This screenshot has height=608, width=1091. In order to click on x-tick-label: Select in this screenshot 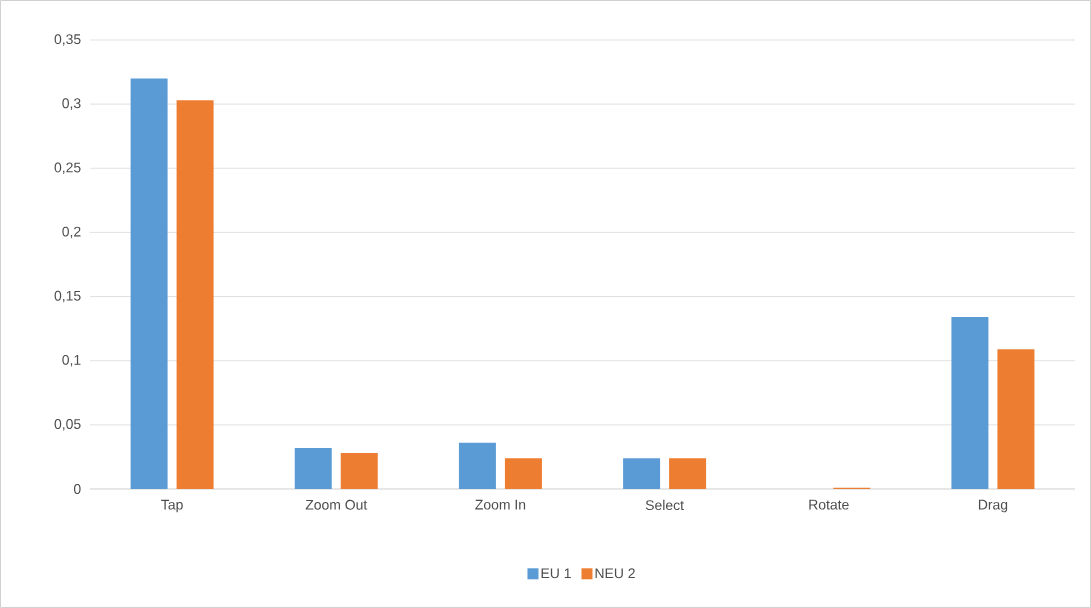, I will do `click(664, 505)`.